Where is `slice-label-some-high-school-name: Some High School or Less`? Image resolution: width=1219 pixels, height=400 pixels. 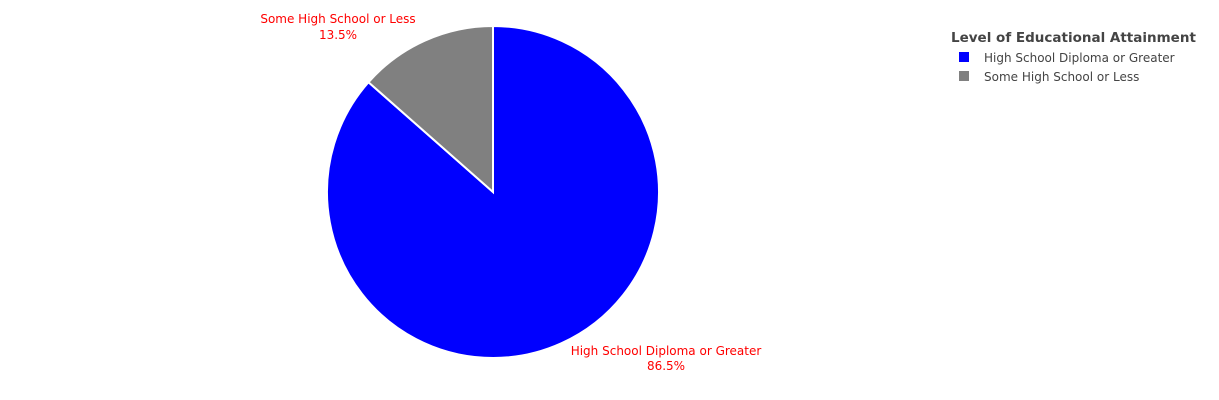 slice-label-some-high-school-name: Some High School or Less is located at coordinates (337, 19).